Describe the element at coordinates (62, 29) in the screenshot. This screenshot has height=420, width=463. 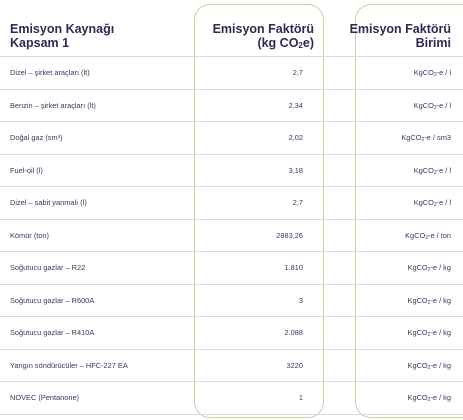
I see `header-source-line1: Emisyon Kaynağı` at that location.